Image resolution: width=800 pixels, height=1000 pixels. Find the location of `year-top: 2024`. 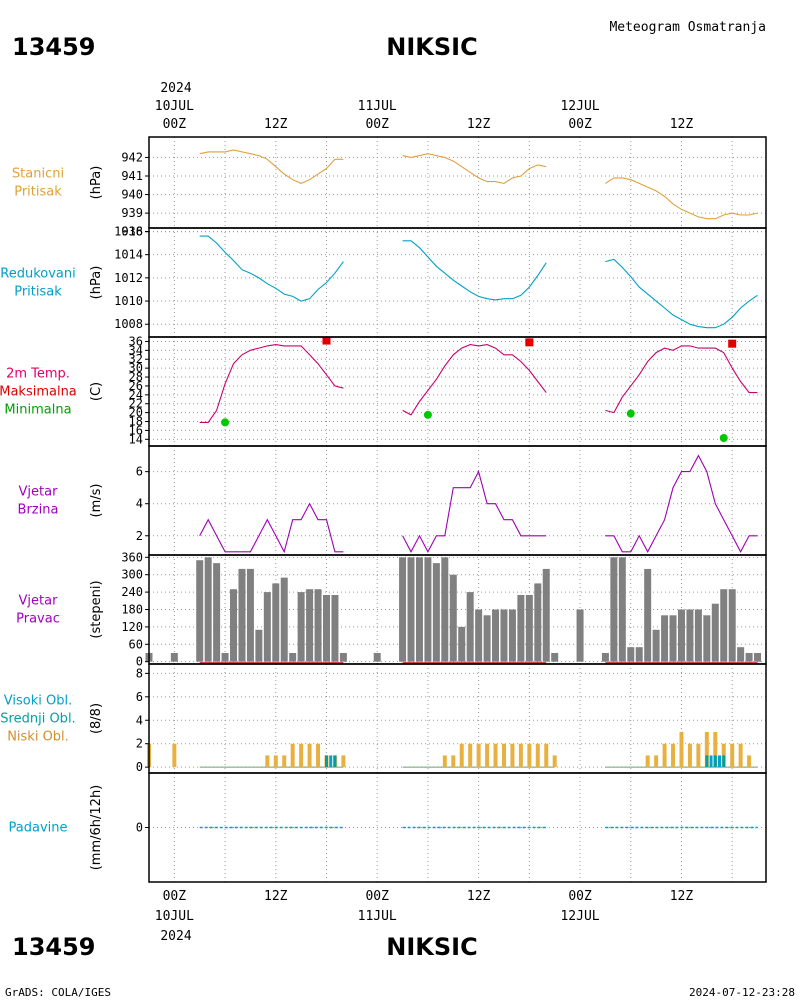

year-top: 2024 is located at coordinates (175, 88).